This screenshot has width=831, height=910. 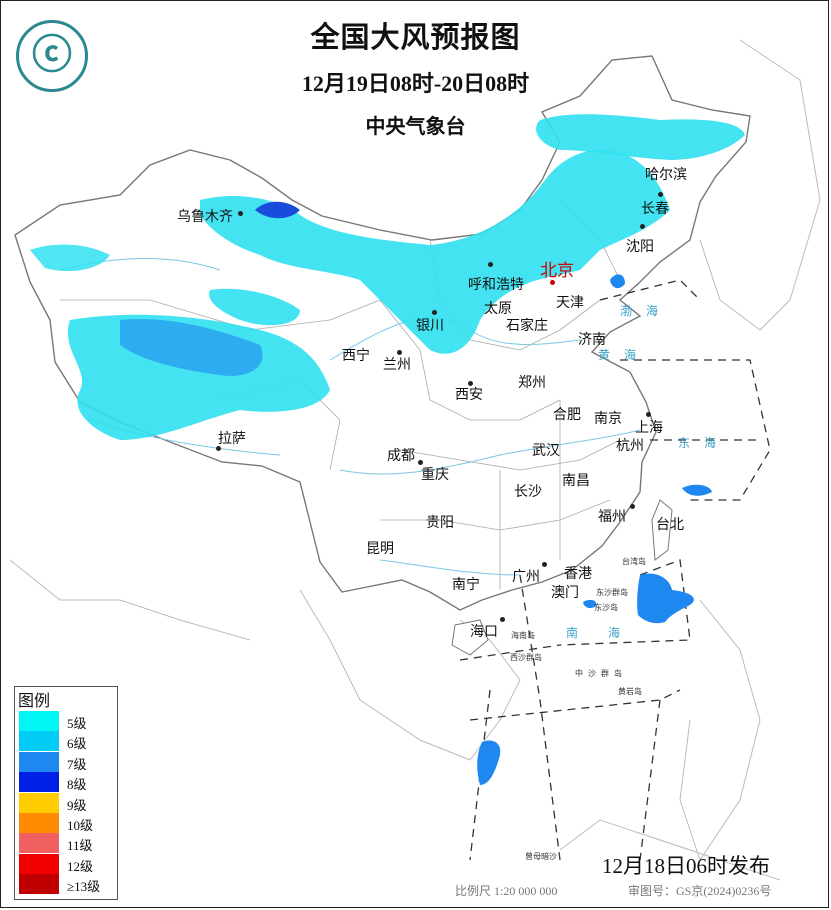 What do you see at coordinates (415, 83) in the screenshot?
I see `forecast-period: 12月19日08时-20日08时` at bounding box center [415, 83].